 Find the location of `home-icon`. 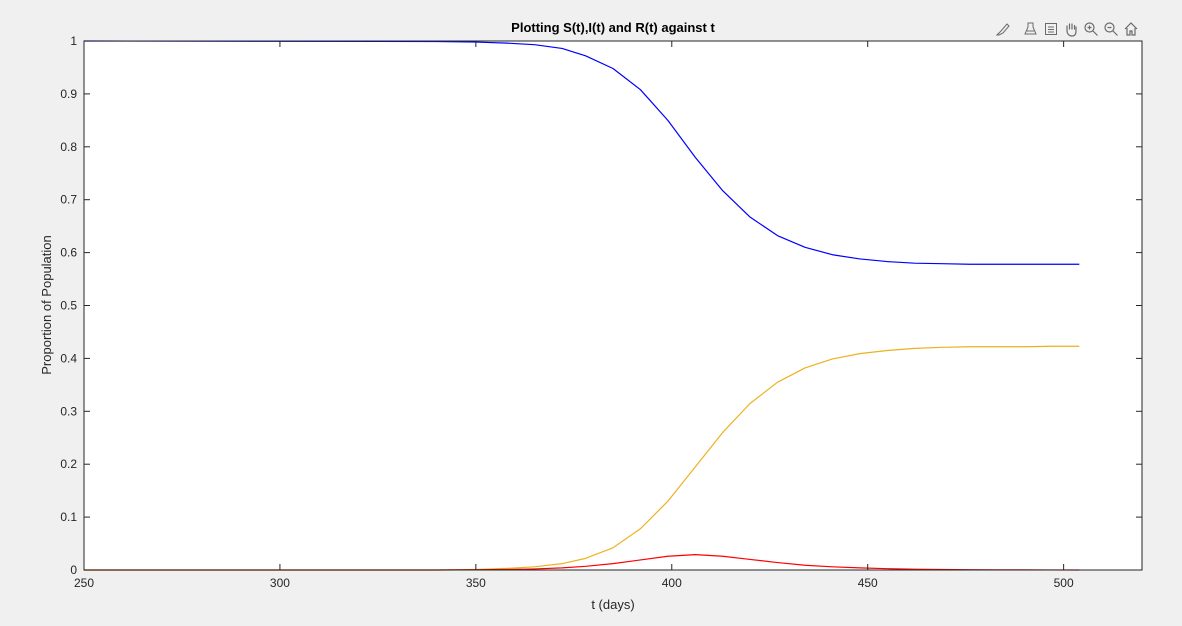

home-icon is located at coordinates (1131, 29).